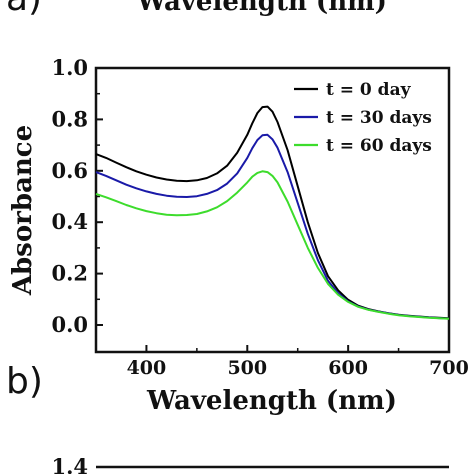 This screenshot has width=474, height=474. What do you see at coordinates (147, 368) in the screenshot?
I see `x-tick-label: 400` at bounding box center [147, 368].